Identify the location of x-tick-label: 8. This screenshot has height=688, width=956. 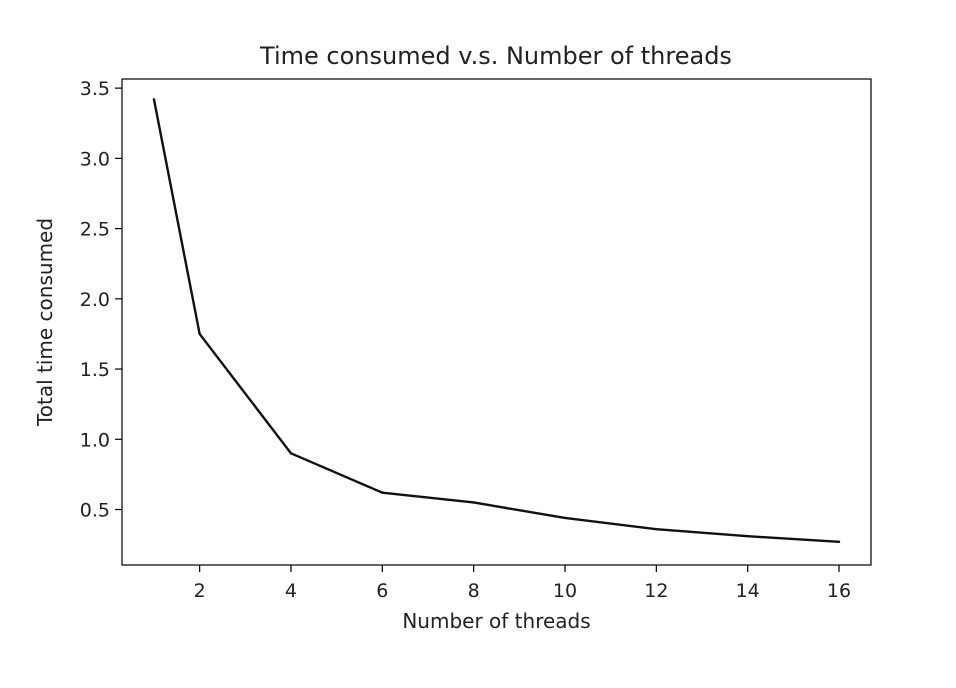
(474, 591).